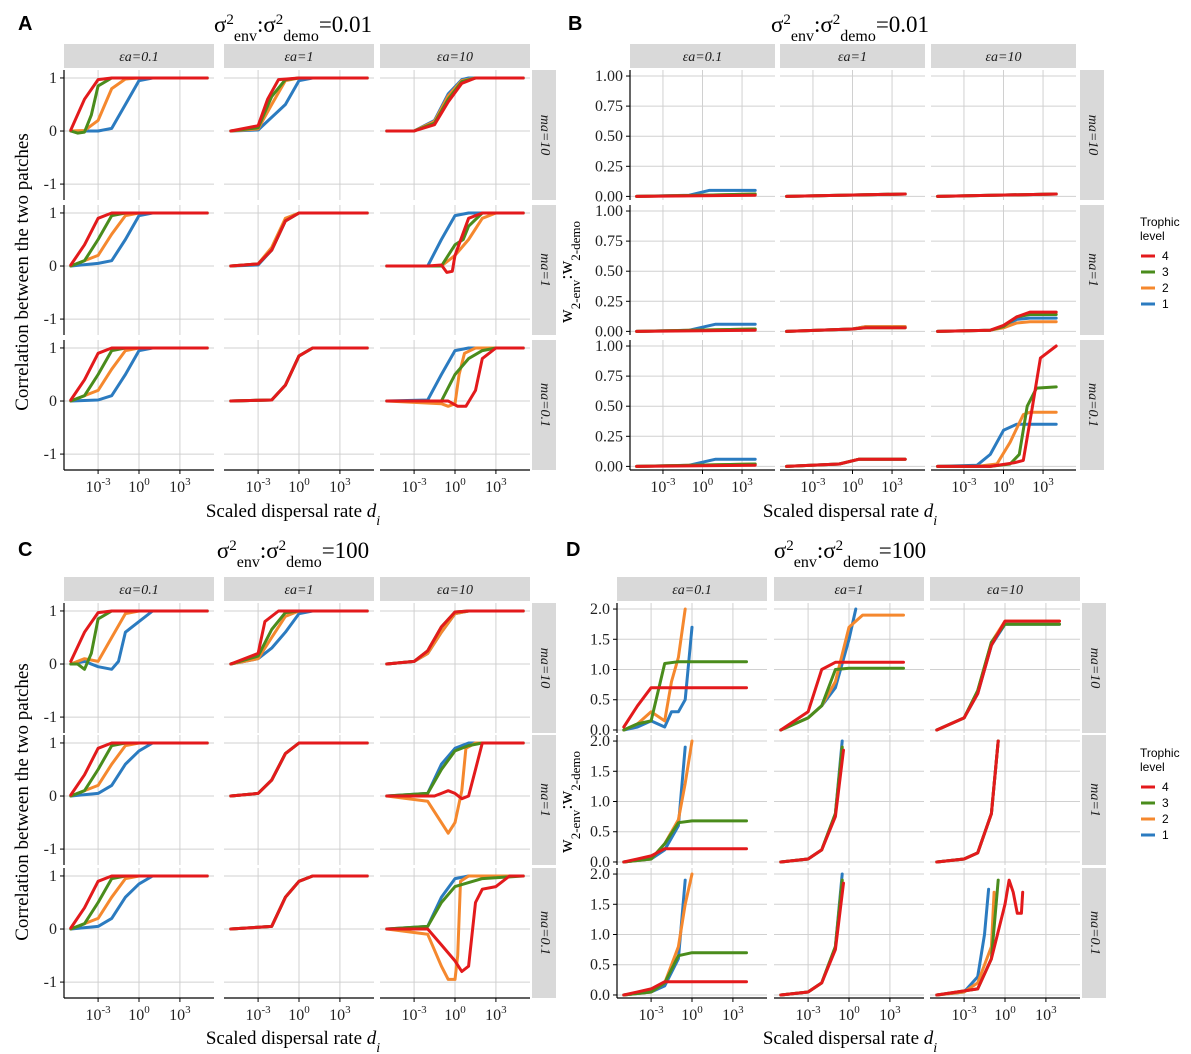 The image size is (1191, 1054). What do you see at coordinates (53, 796) in the screenshot?
I see `y-tick-label: 0` at bounding box center [53, 796].